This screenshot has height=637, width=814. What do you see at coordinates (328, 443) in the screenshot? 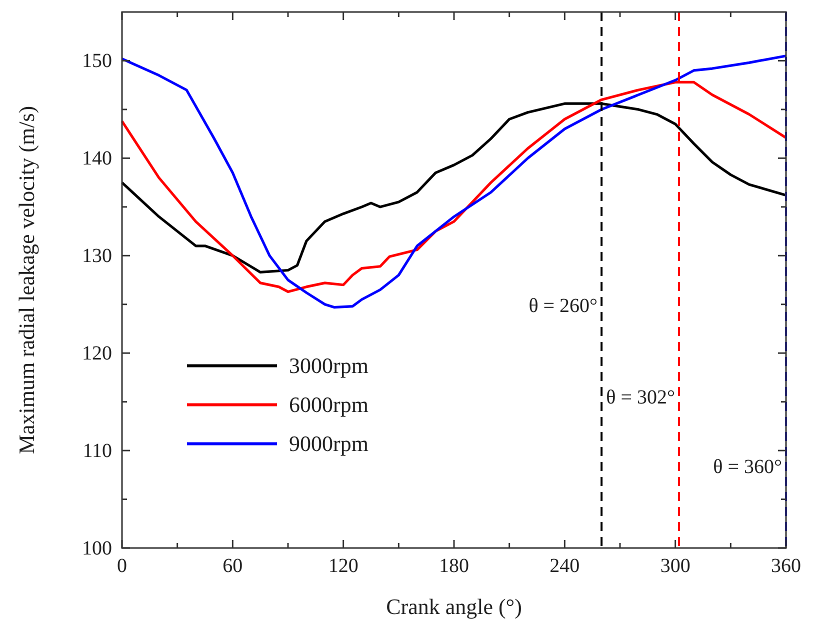
I see `legend-label: 9000rpm` at bounding box center [328, 443].